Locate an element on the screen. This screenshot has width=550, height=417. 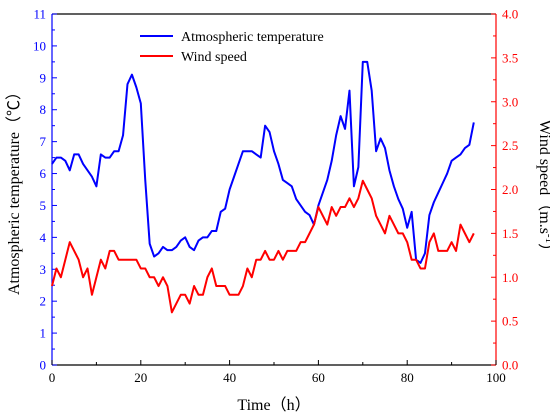
legend: Atmospheric temperature Wind speed is located at coordinates (232, 47).